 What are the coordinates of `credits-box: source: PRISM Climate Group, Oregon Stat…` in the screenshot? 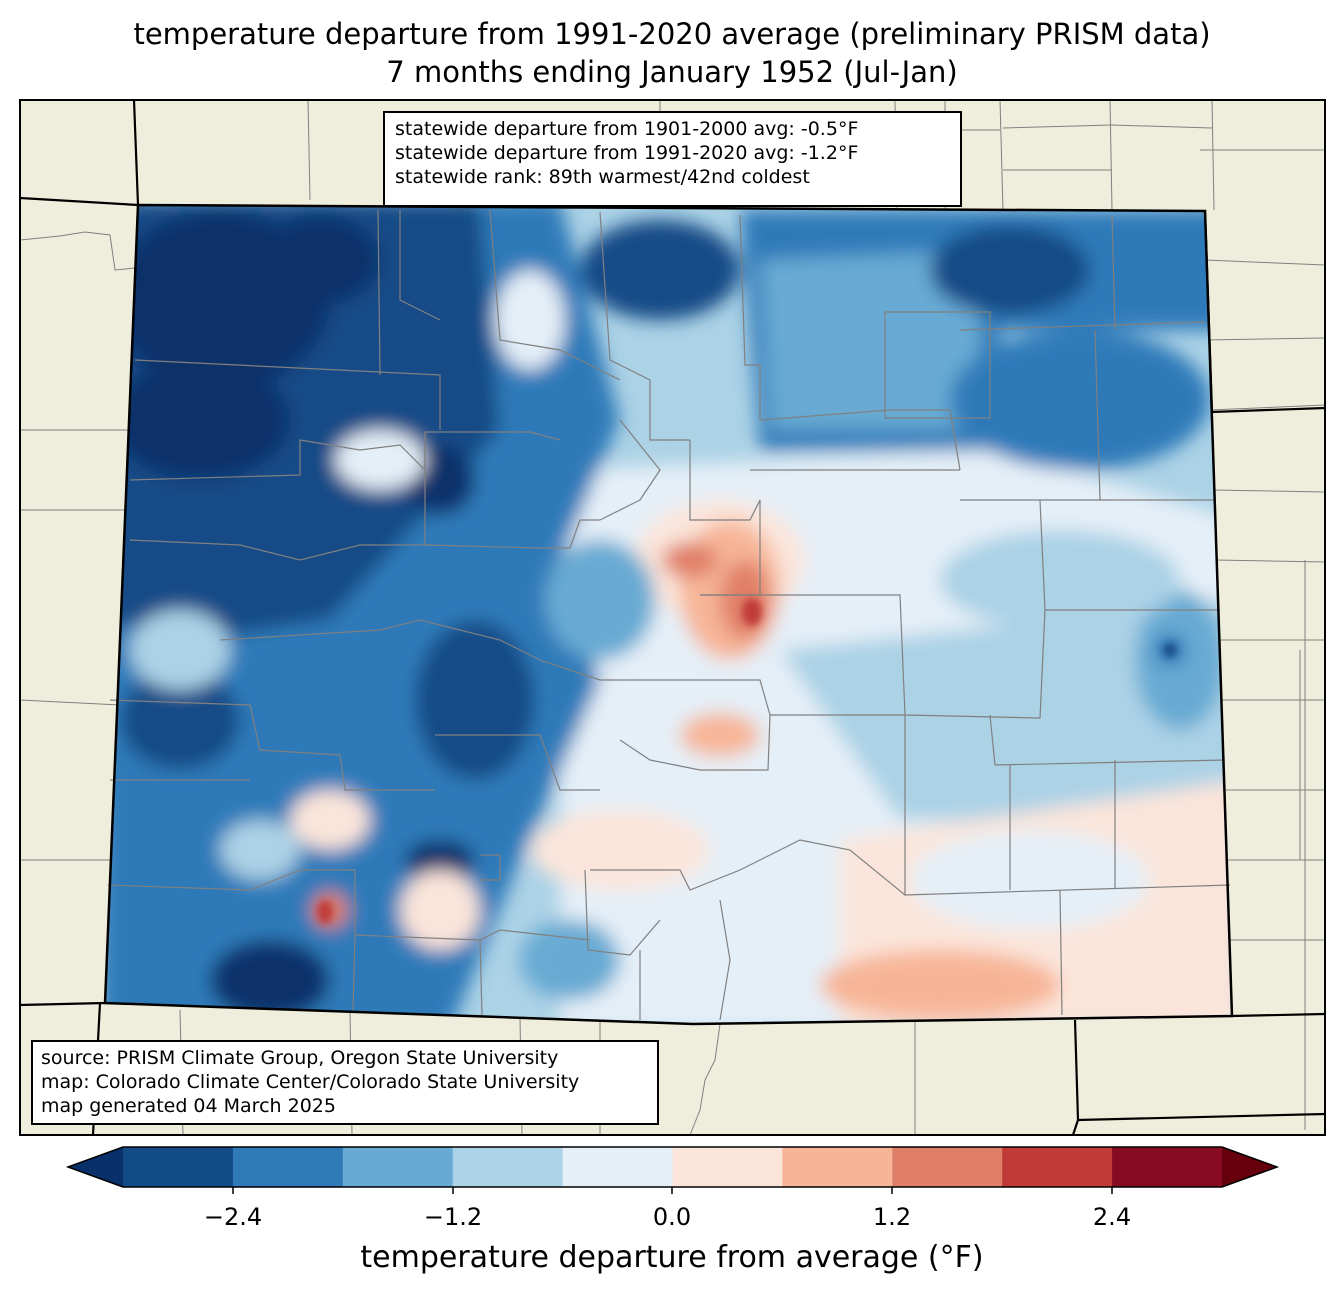 It's located at (345, 1082).